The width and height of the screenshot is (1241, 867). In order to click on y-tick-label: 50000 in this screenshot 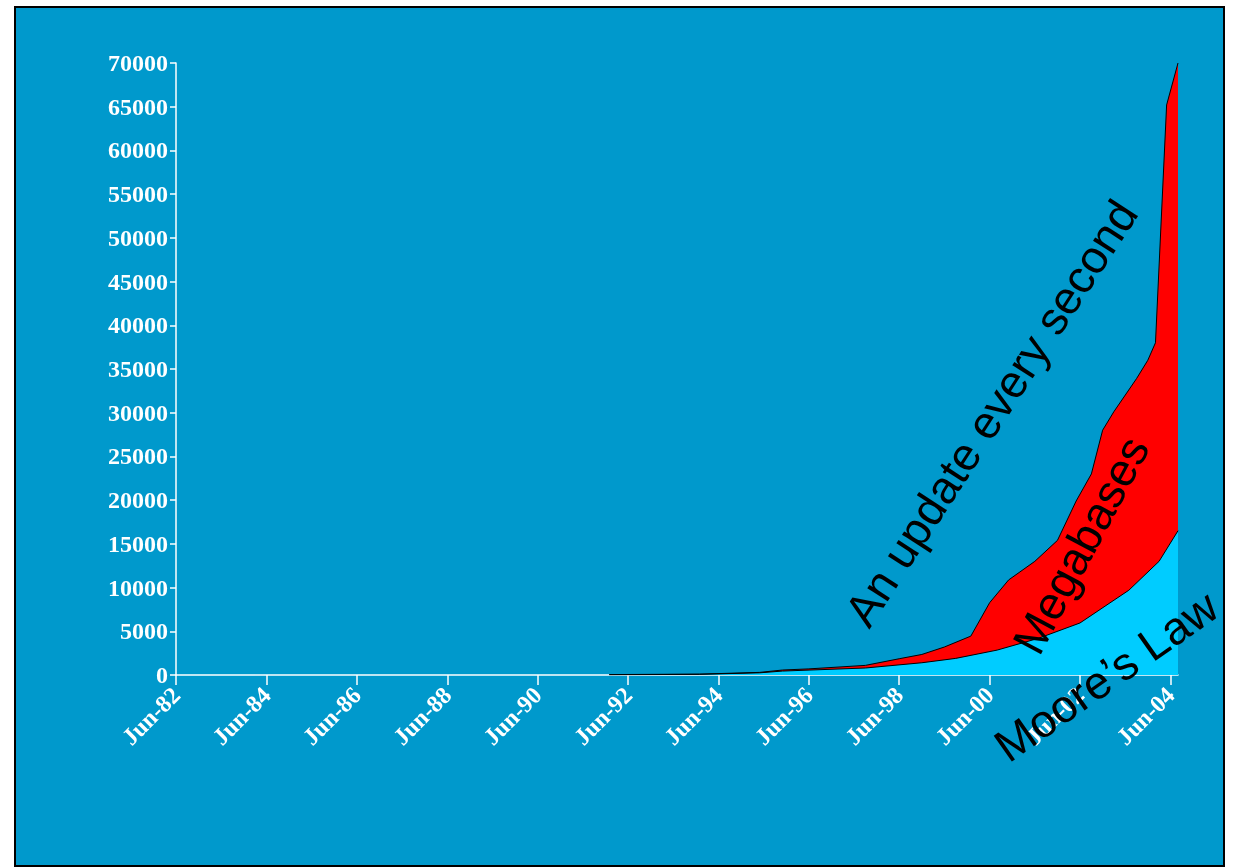, I will do `click(138, 237)`.